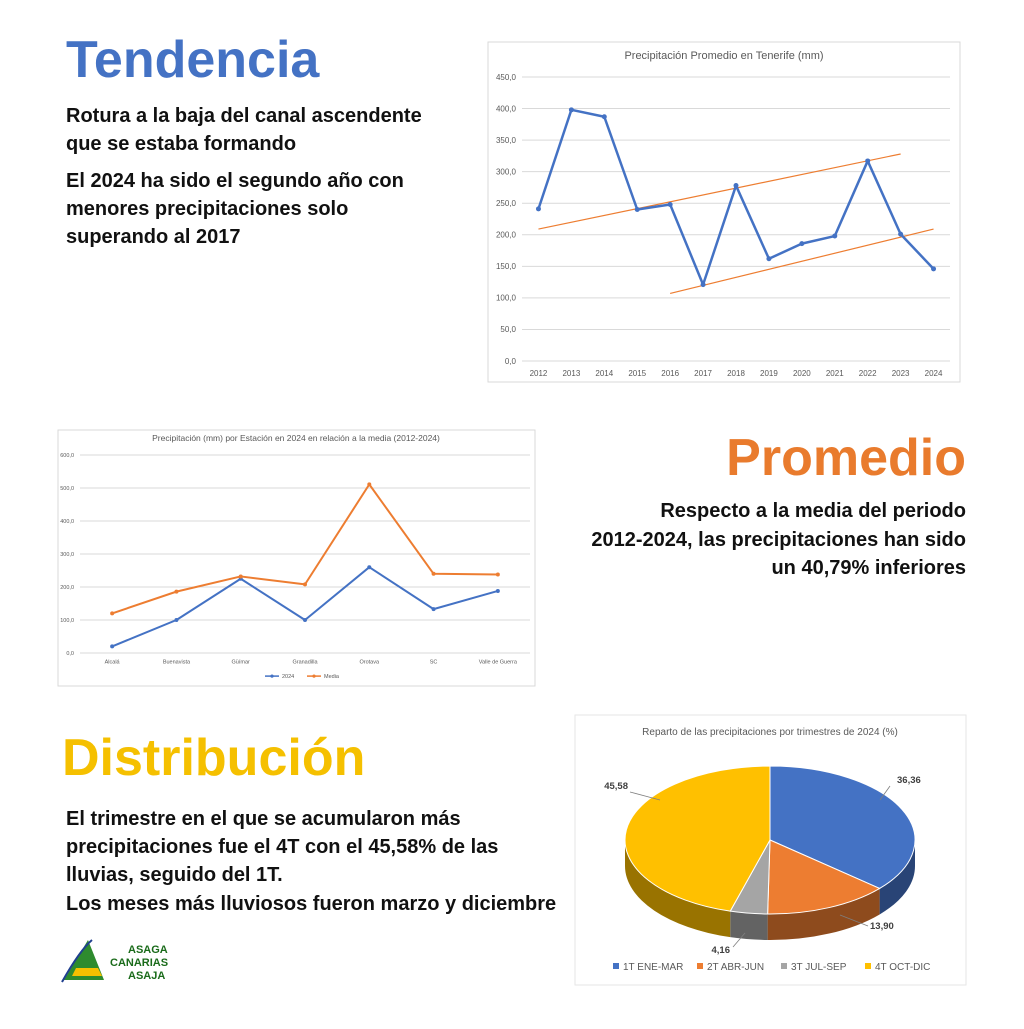  I want to click on logo-text: CANARIAS, so click(139, 963).